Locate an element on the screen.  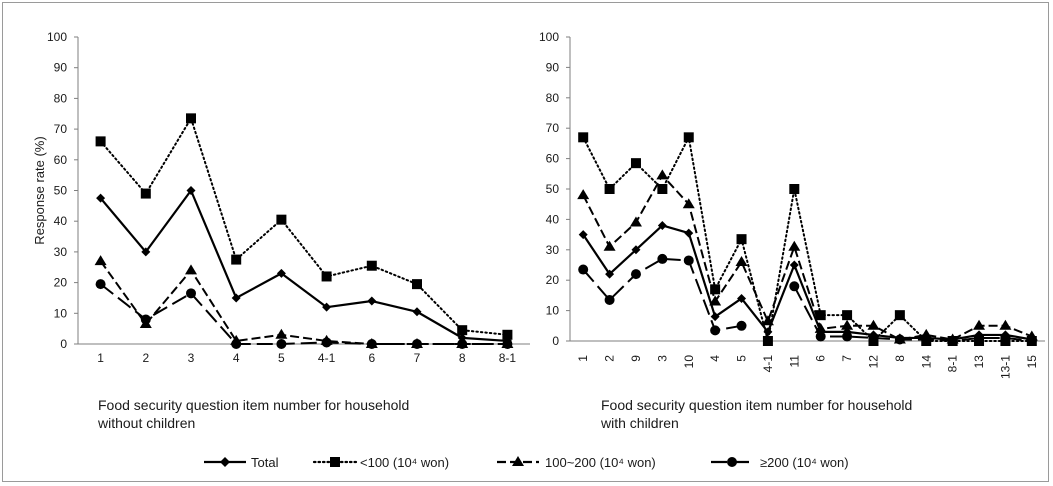
y-tick-label: 100 is located at coordinates (549, 37).